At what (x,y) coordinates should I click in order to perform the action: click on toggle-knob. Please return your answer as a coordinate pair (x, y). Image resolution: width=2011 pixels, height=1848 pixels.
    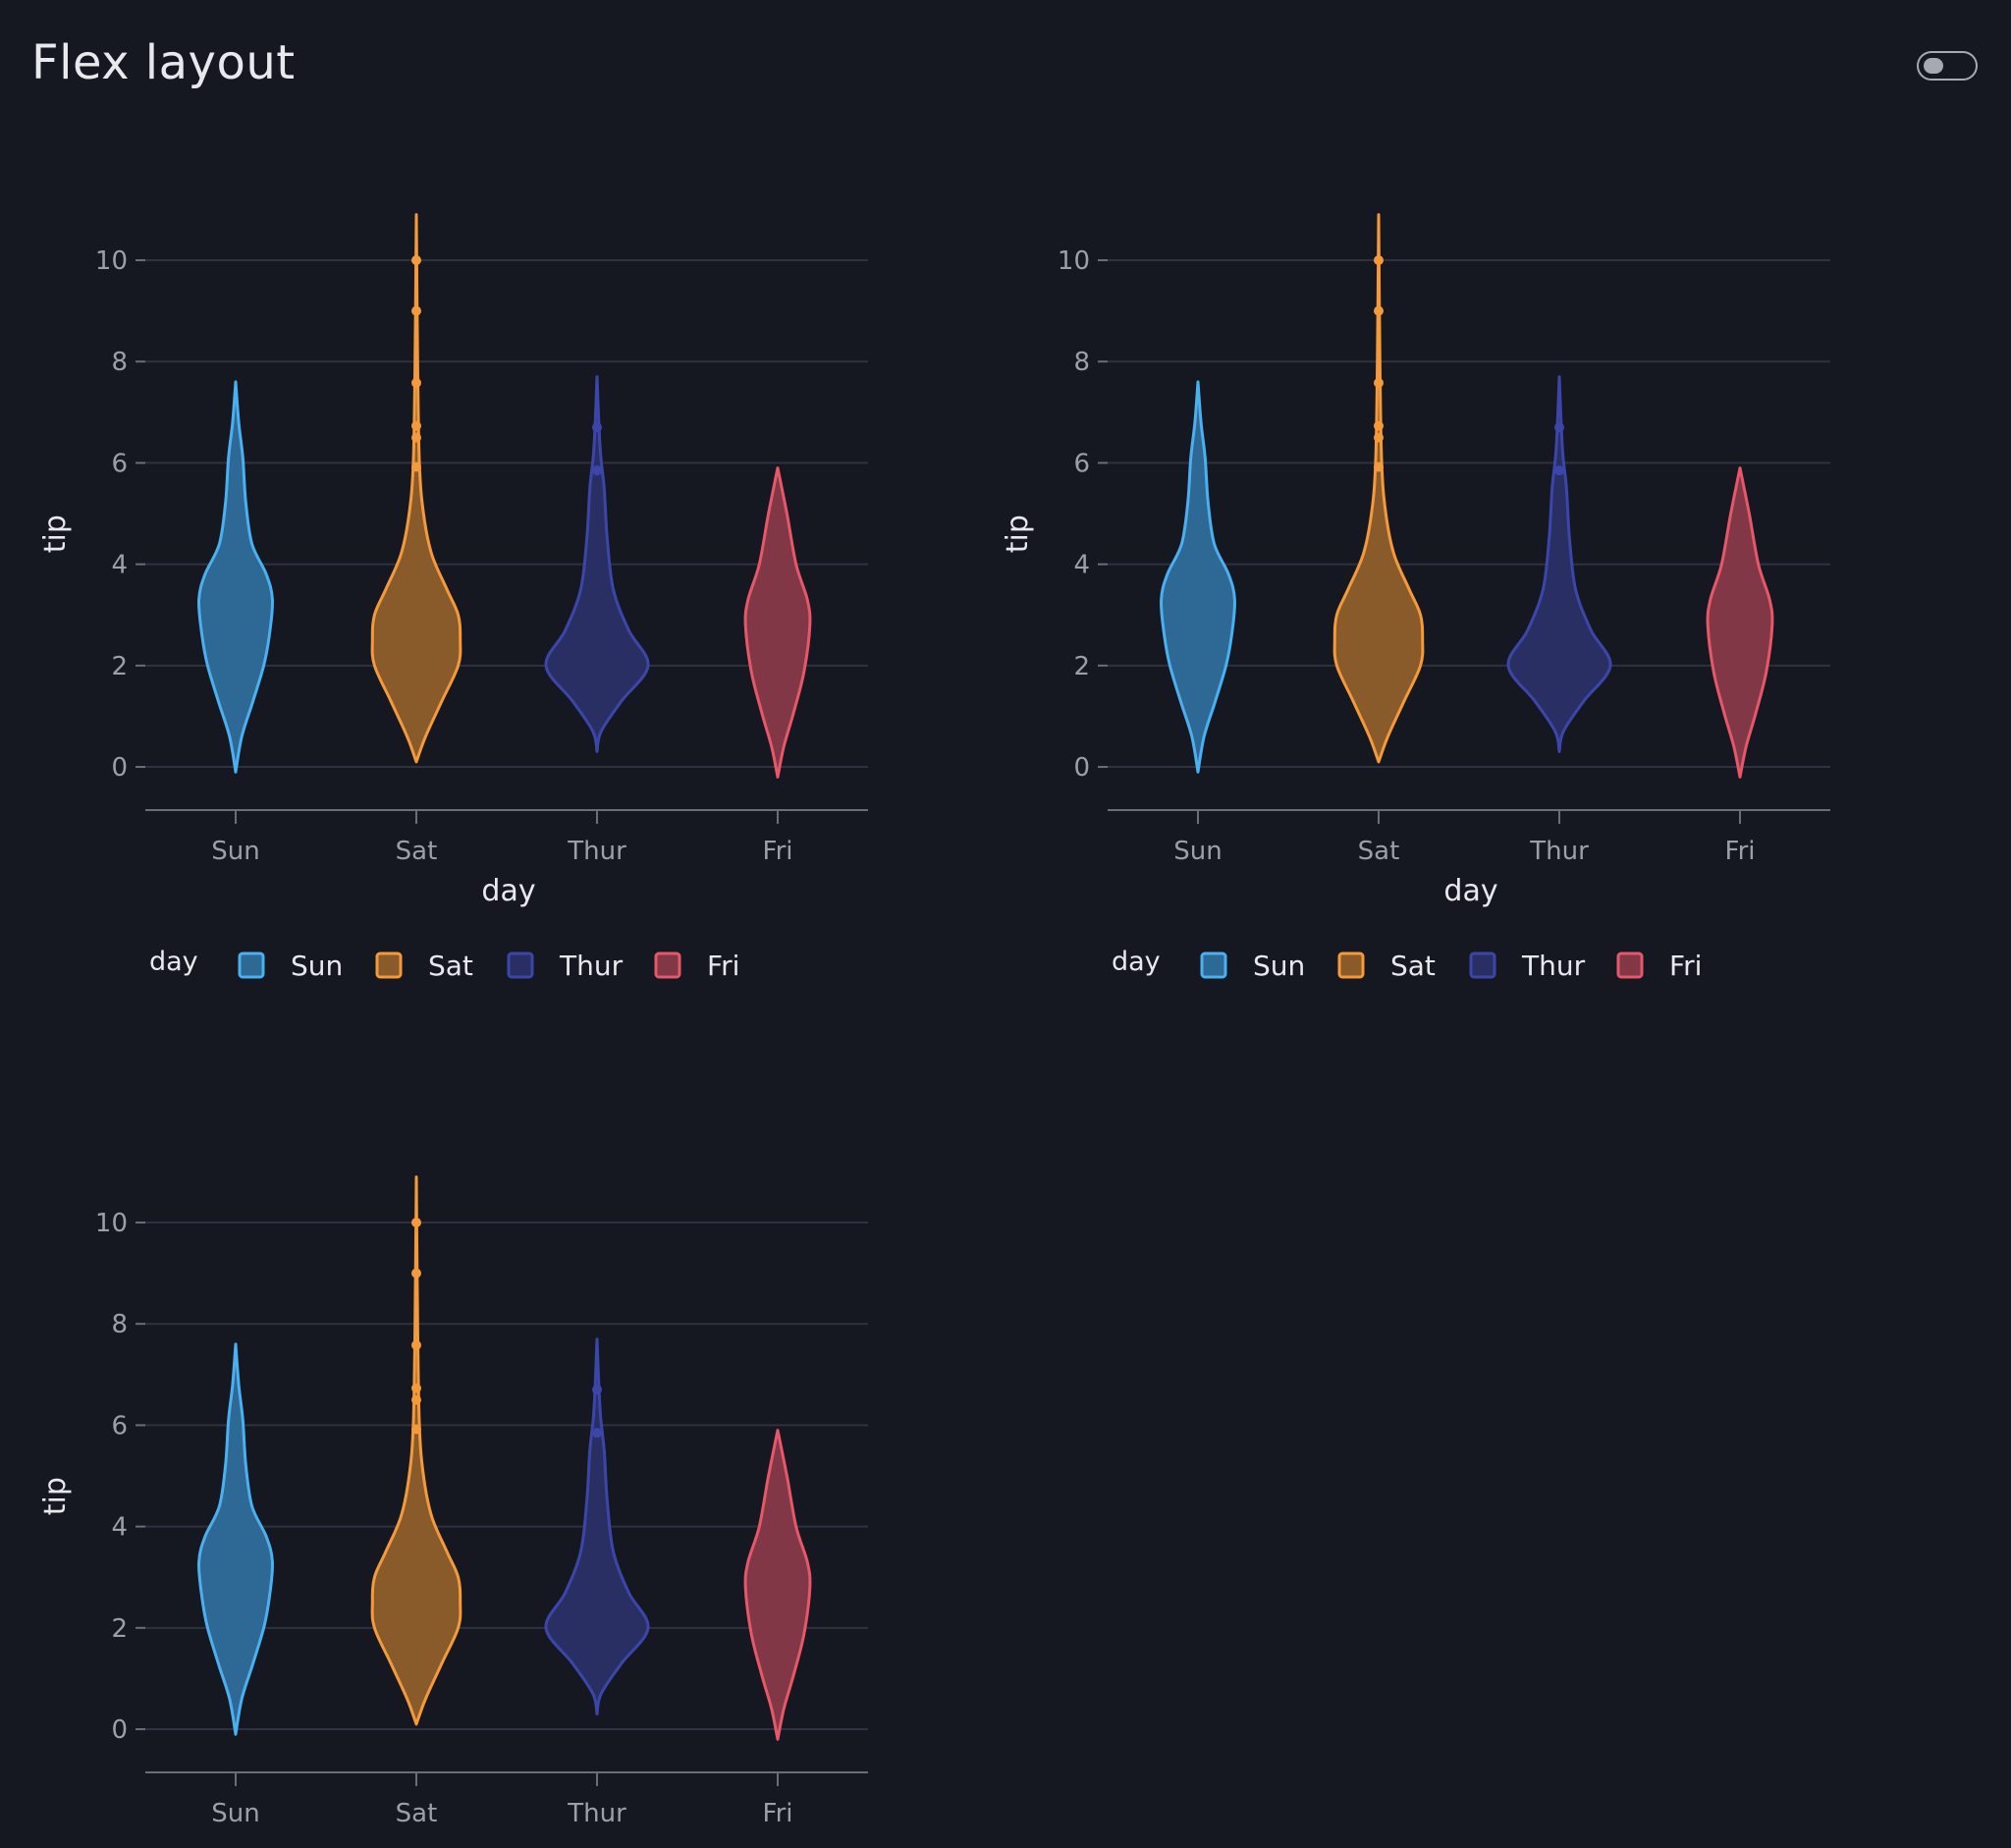
    Looking at the image, I should click on (1933, 66).